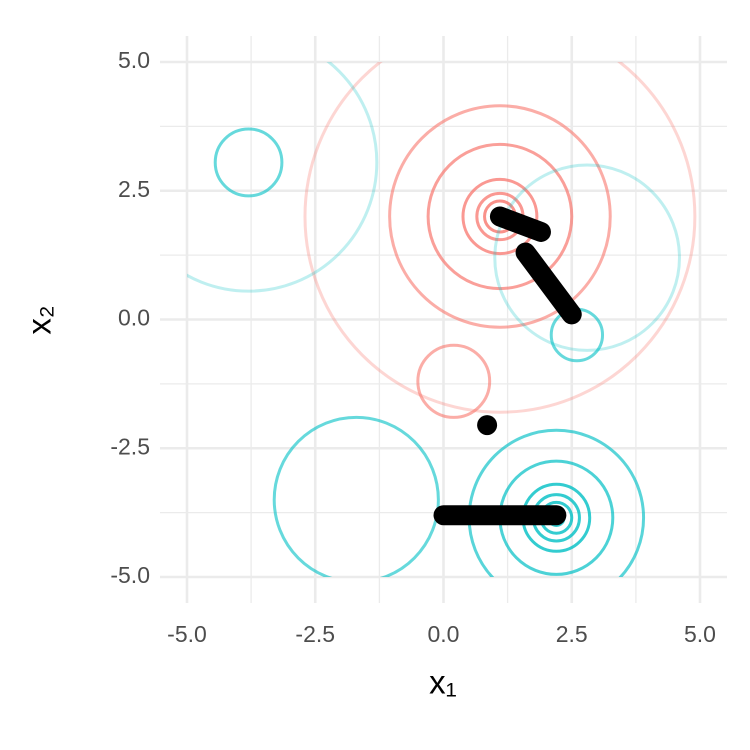 This screenshot has height=750, width=750. Describe the element at coordinates (443, 682) in the screenshot. I see `x-axis-title: x₁` at that location.